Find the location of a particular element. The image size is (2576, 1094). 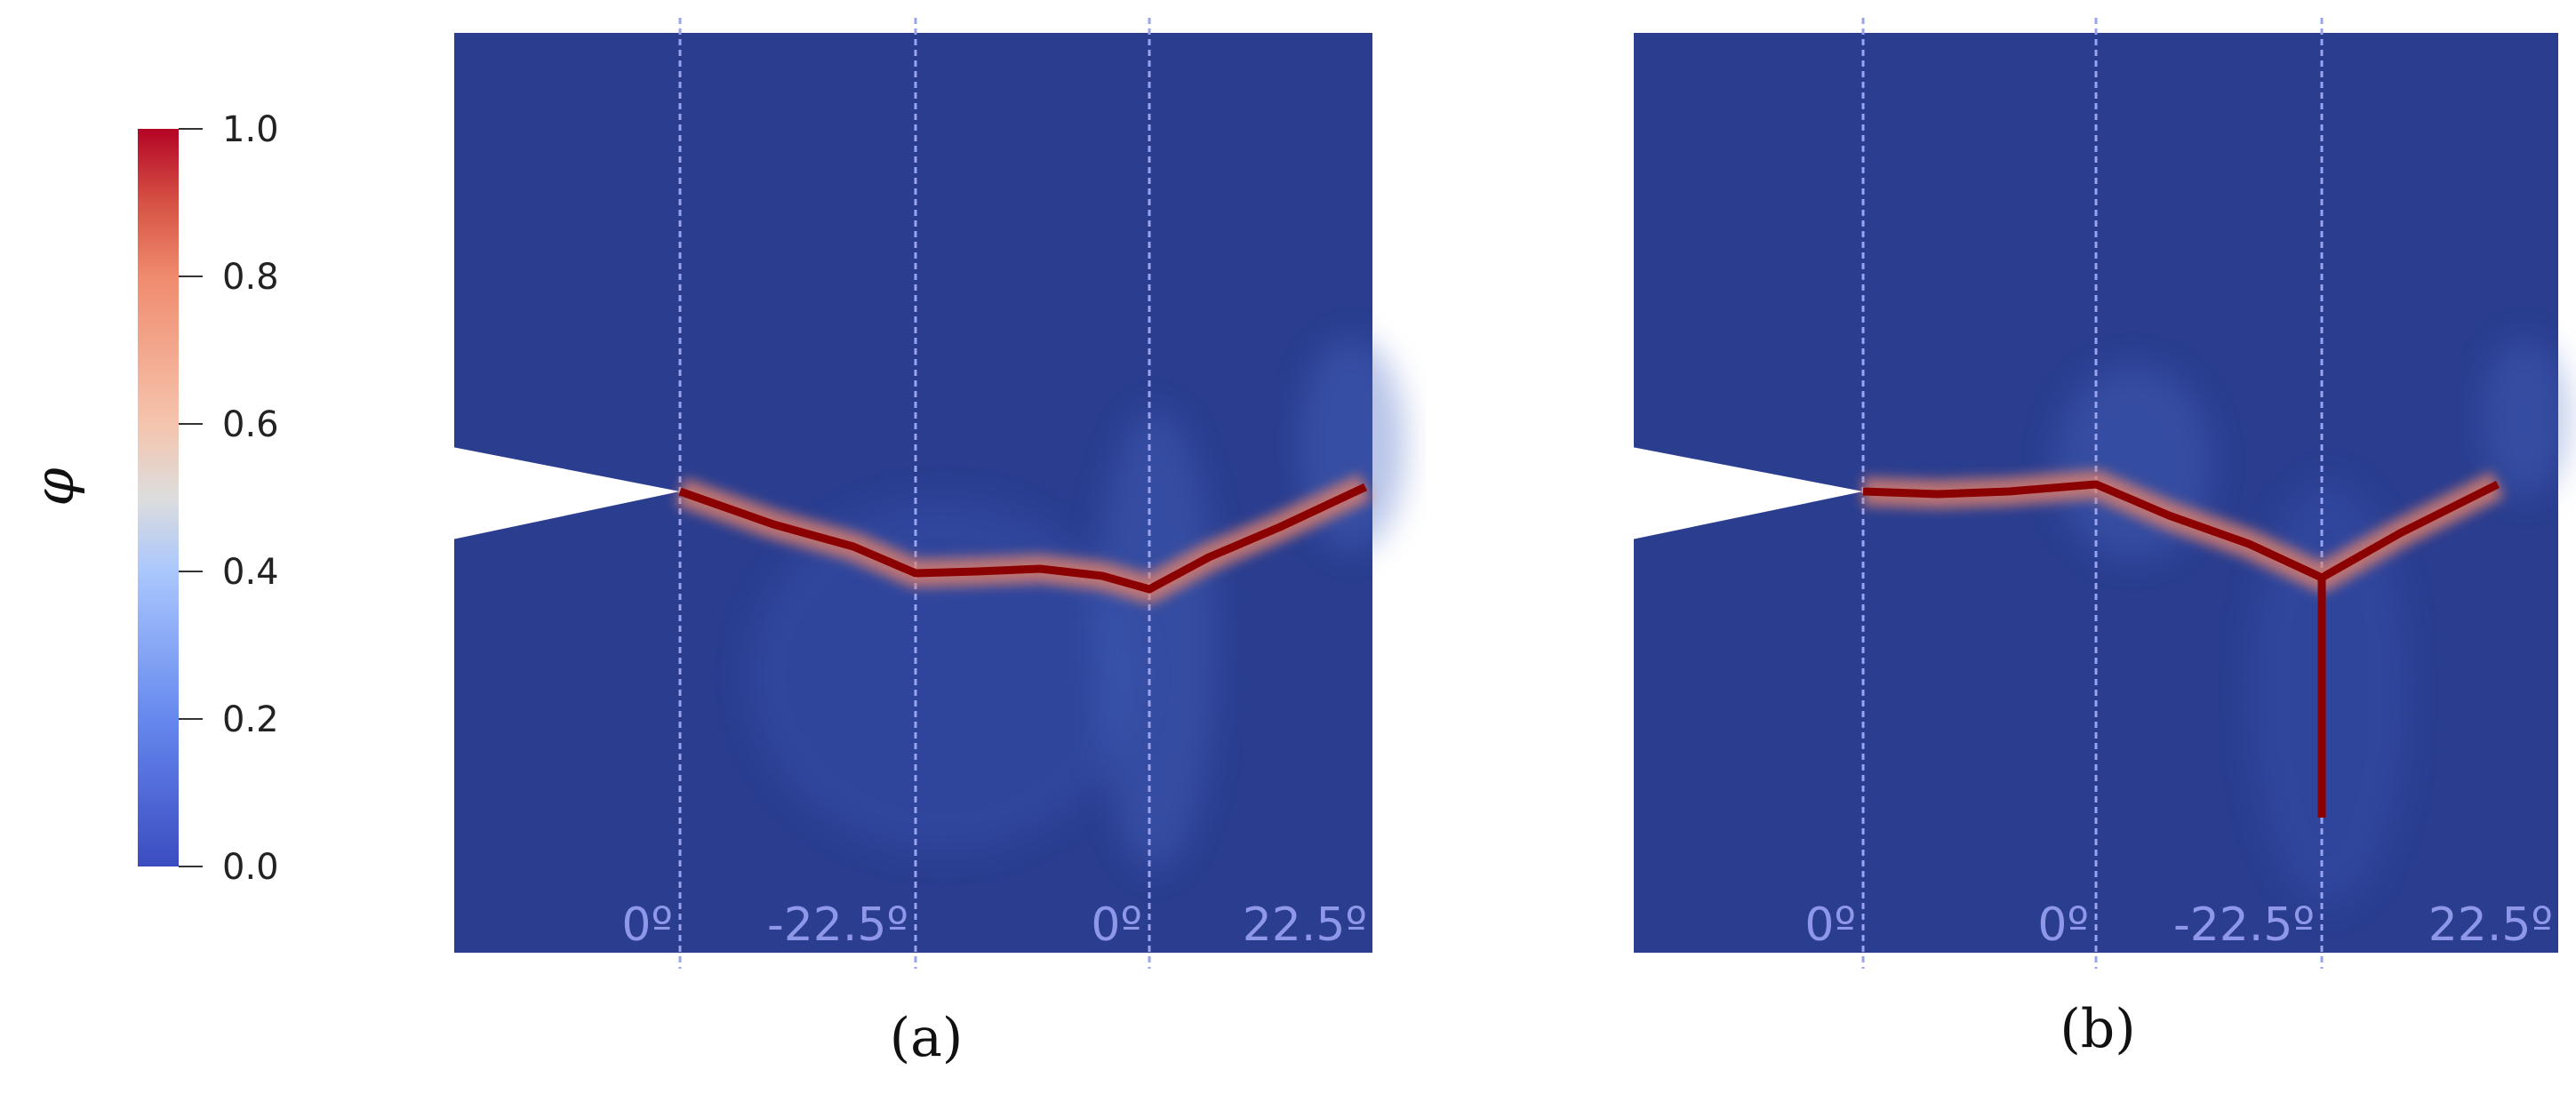

panel-a-ply-label: -22.5º is located at coordinates (837, 925).